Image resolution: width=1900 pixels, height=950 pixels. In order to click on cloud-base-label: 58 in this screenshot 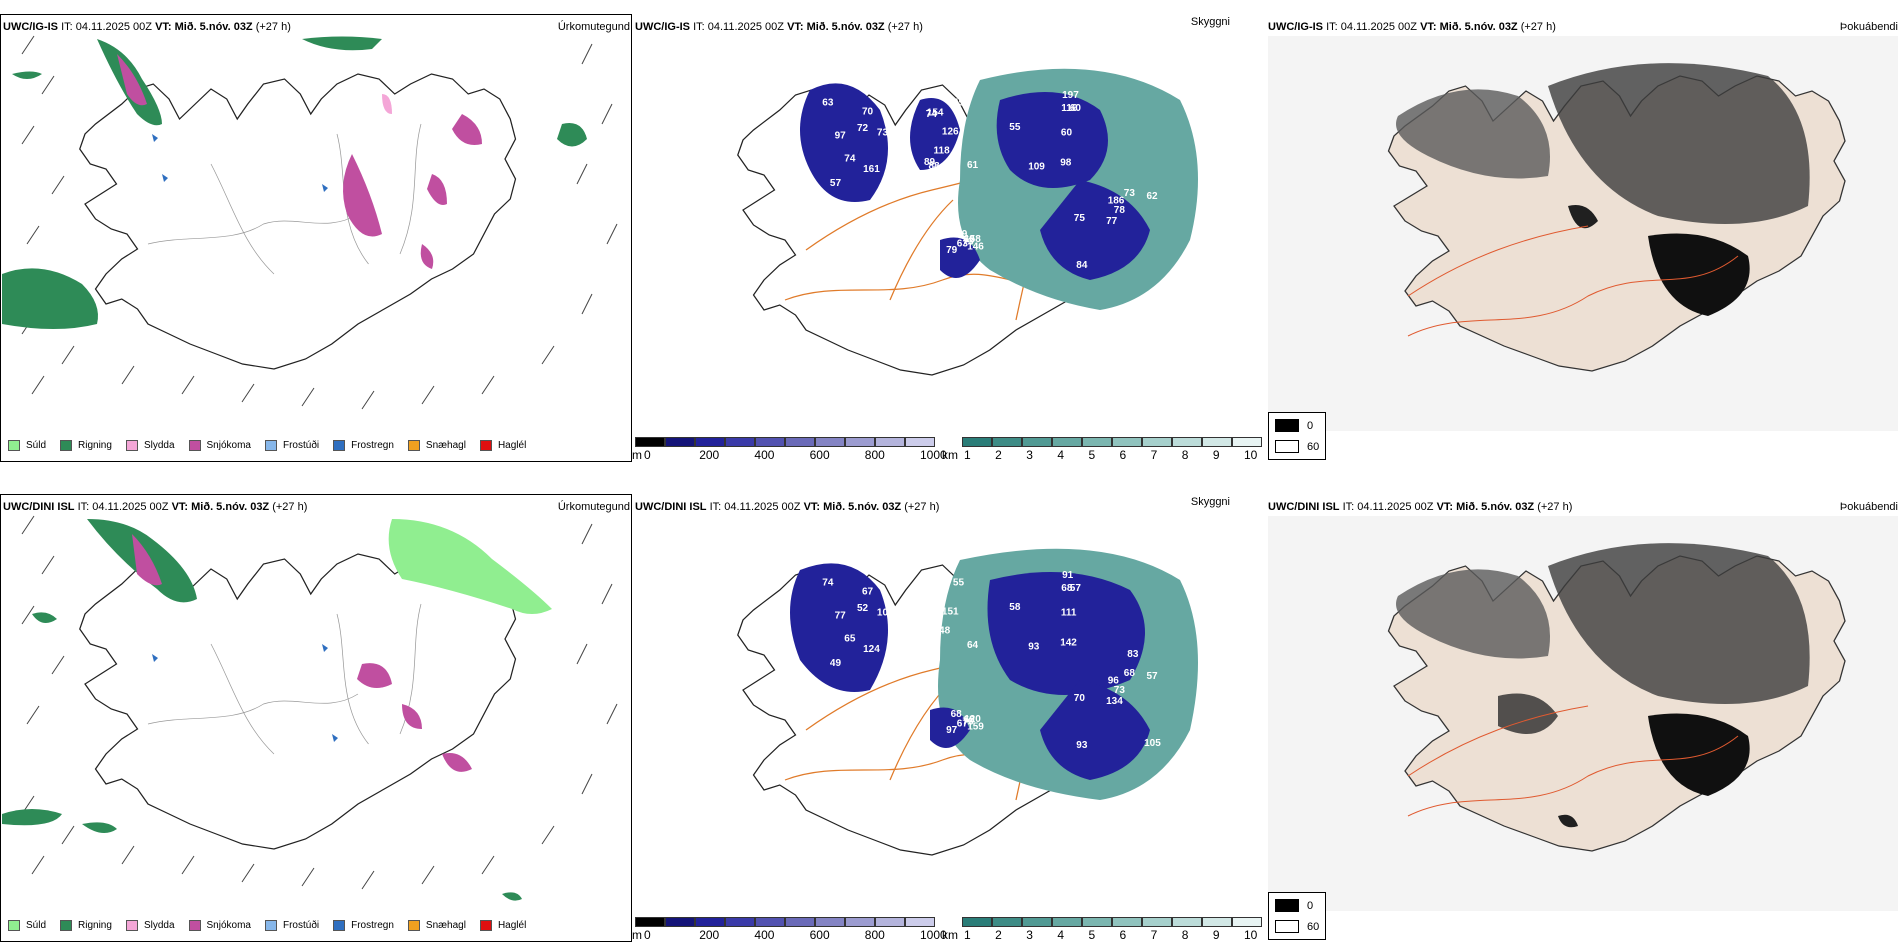, I will do `click(1015, 607)`.